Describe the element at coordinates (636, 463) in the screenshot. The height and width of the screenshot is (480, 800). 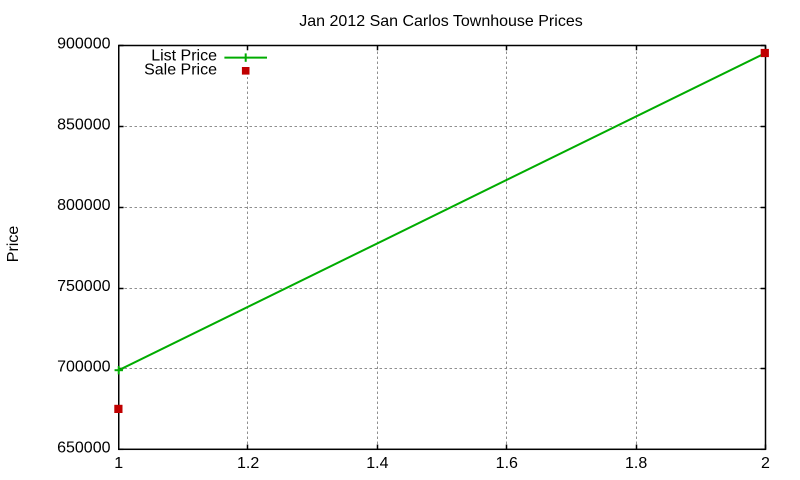
I see `svg-text: 1.8` at that location.